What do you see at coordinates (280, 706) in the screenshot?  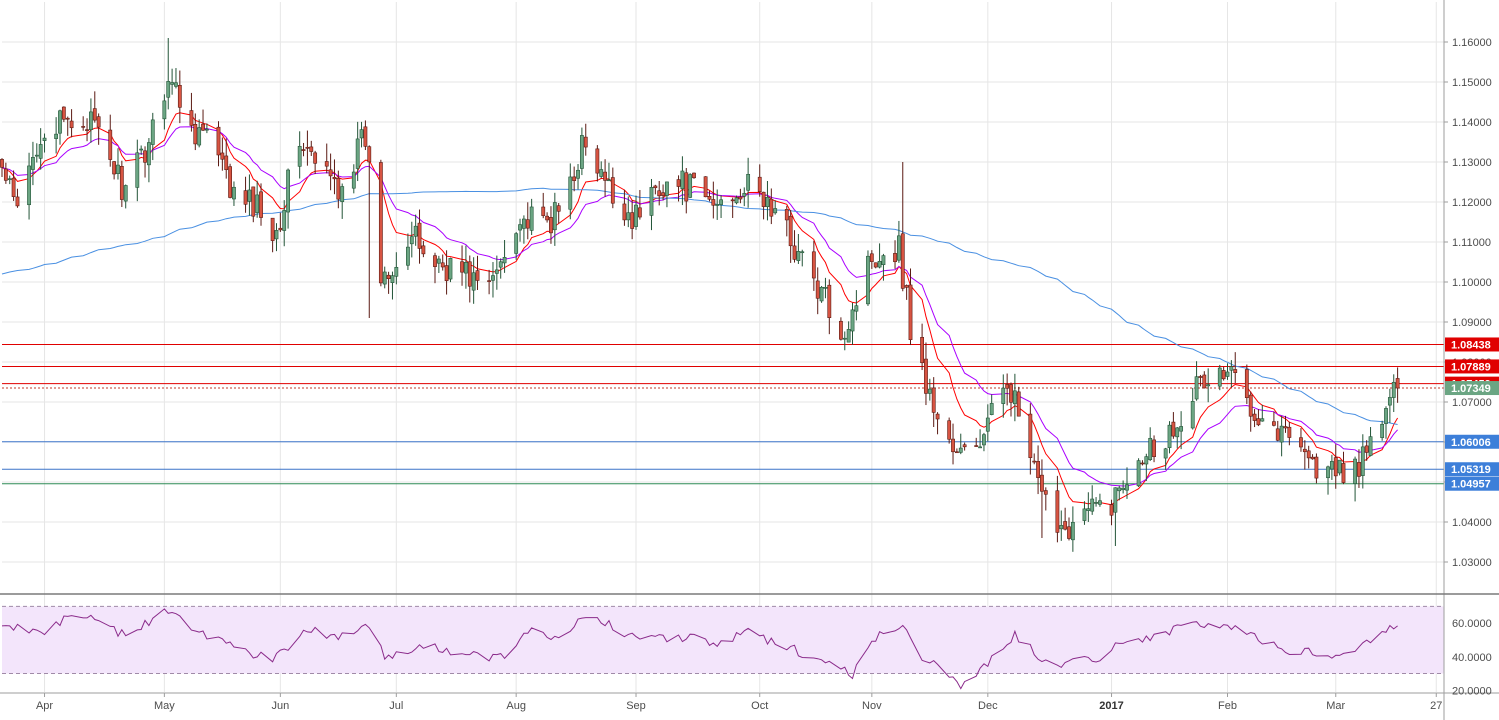 I see `x-tick-label: Jun` at bounding box center [280, 706].